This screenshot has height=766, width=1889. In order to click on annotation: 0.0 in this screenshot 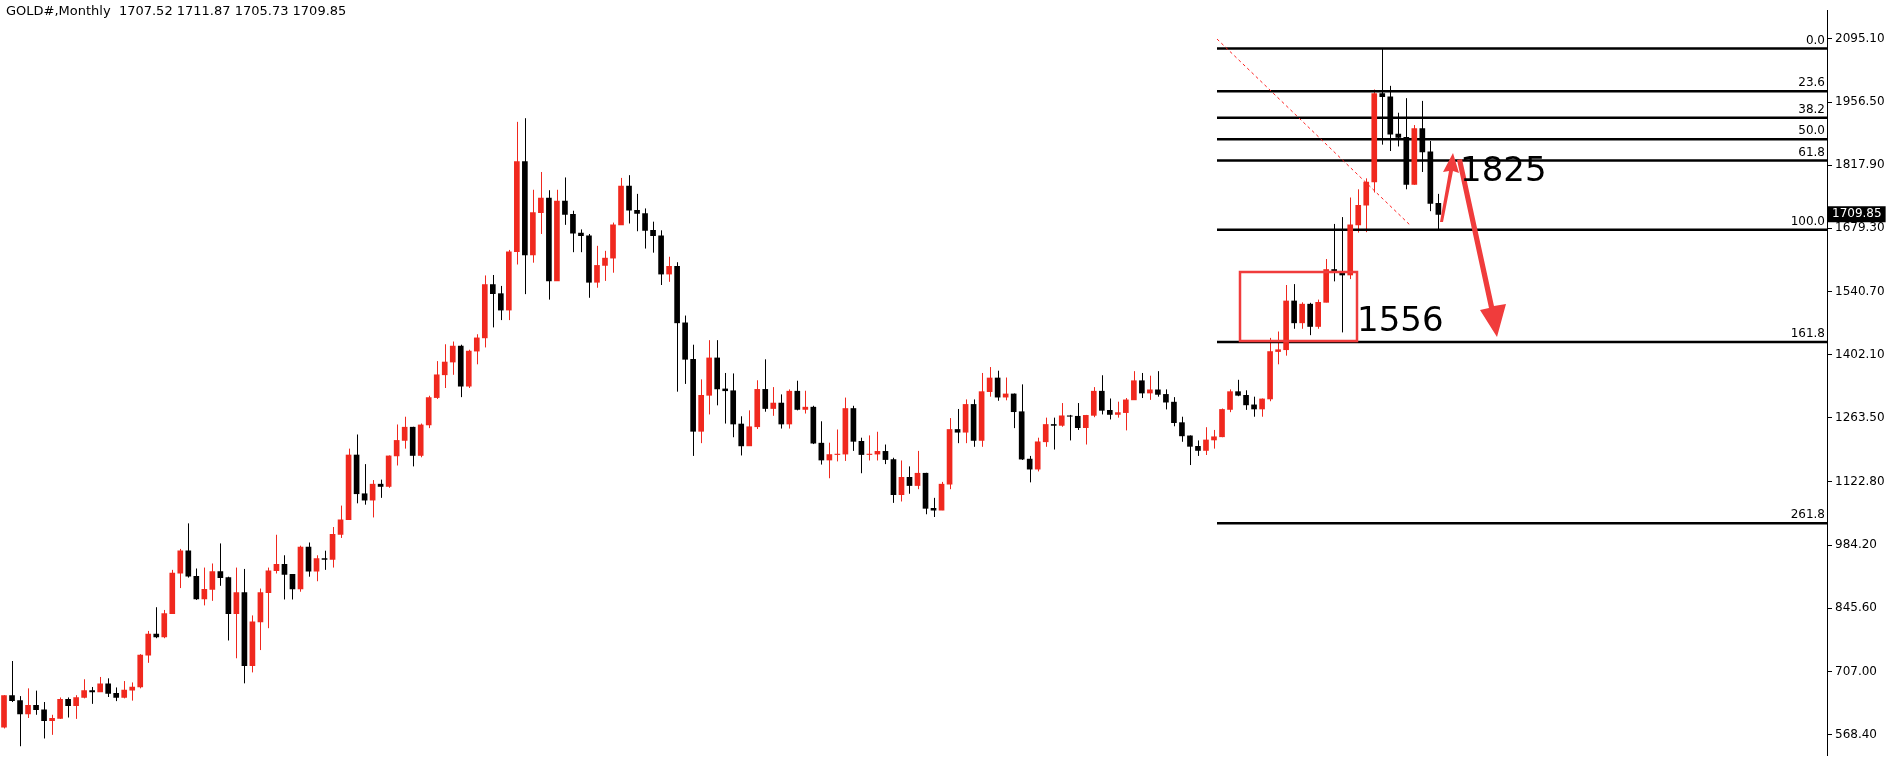, I will do `click(1815, 39)`.